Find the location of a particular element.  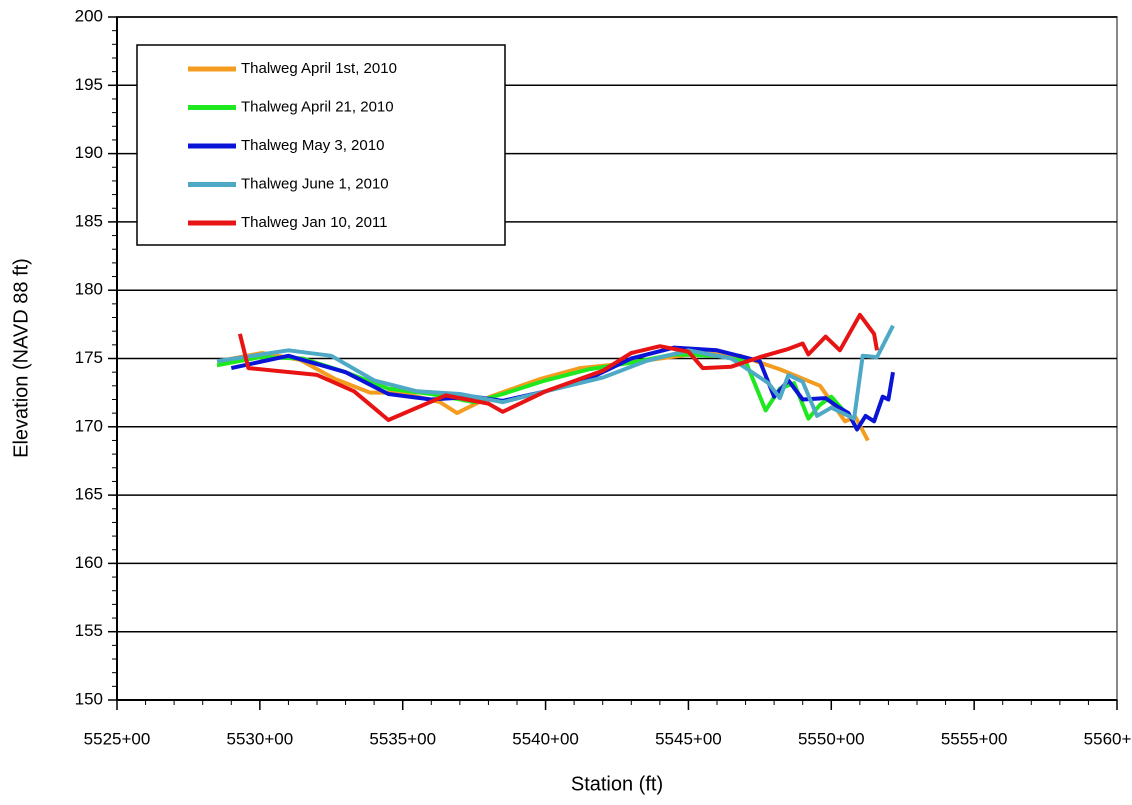

legend-label: Thalweg Jan 10, 2011 is located at coordinates (314, 222).